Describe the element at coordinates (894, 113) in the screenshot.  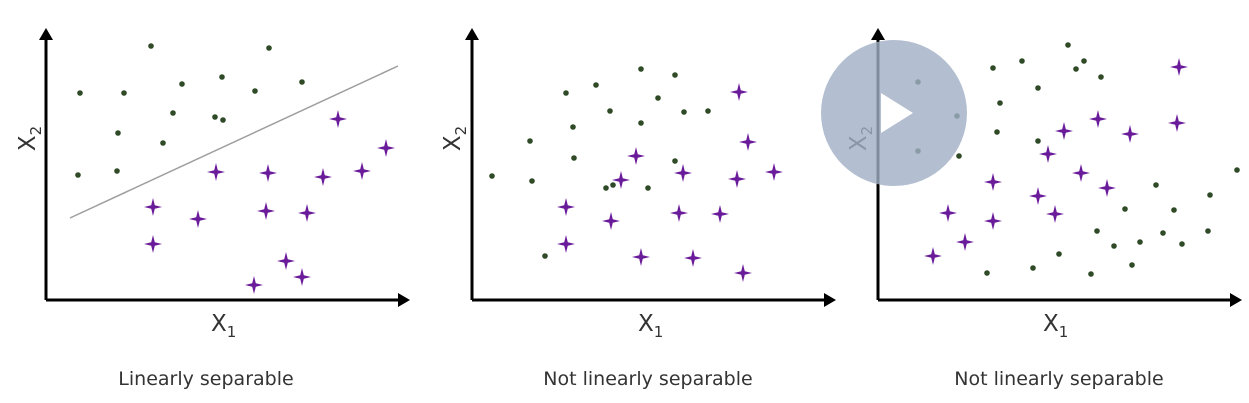
I see `play-button` at that location.